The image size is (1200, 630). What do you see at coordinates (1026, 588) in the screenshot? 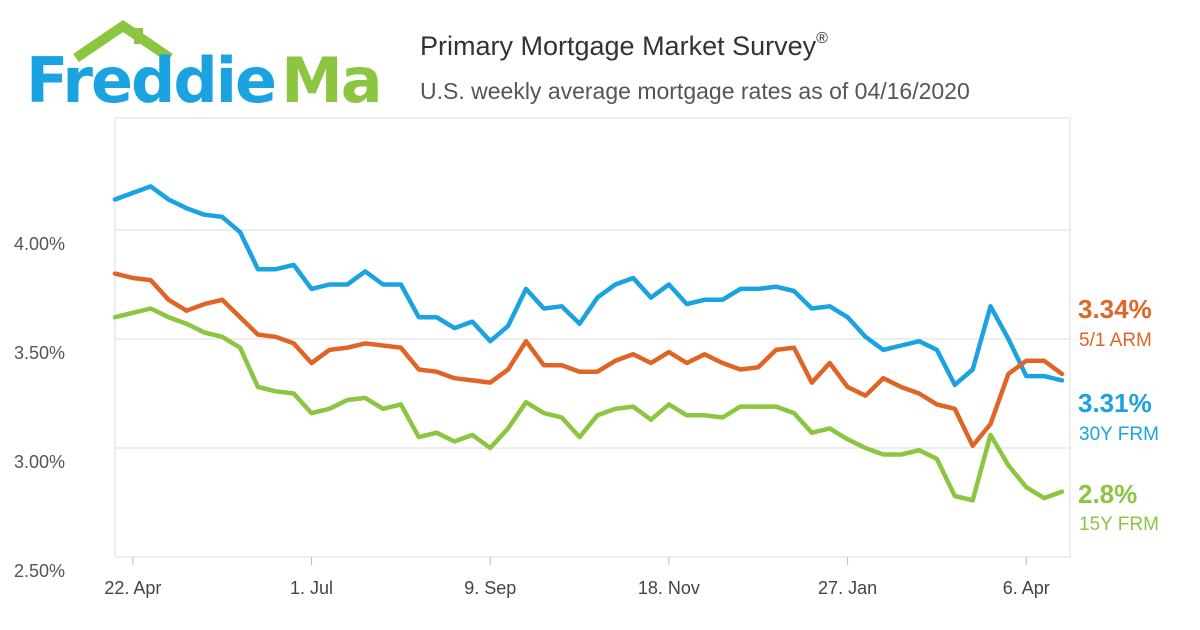
I see `x-tick-label: 6. Apr` at bounding box center [1026, 588].